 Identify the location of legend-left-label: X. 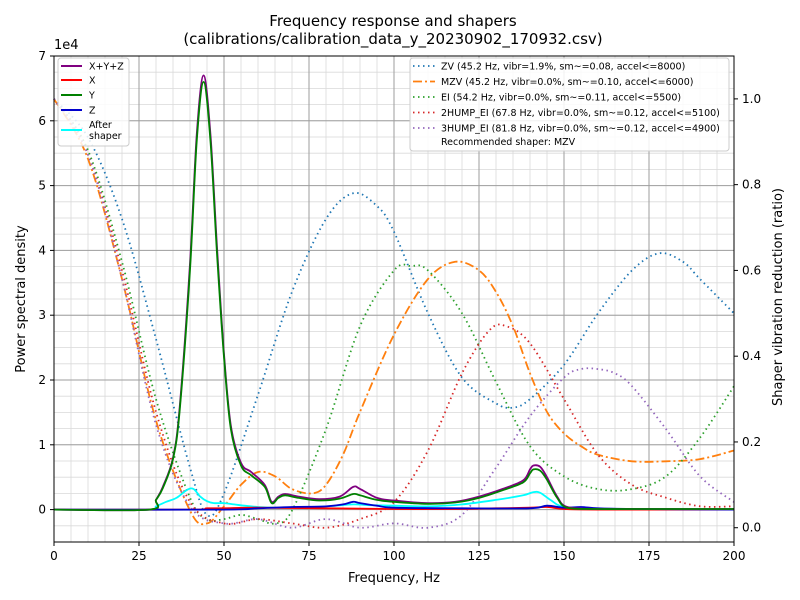
(92, 81).